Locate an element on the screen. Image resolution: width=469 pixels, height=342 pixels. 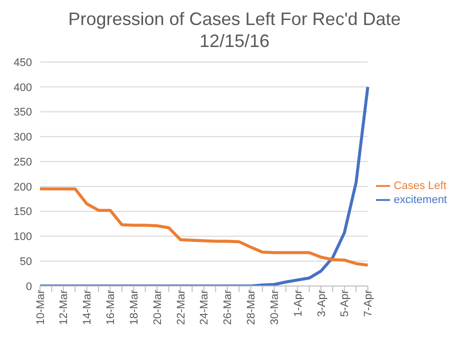
y-tick-label: 300 is located at coordinates (23, 138).